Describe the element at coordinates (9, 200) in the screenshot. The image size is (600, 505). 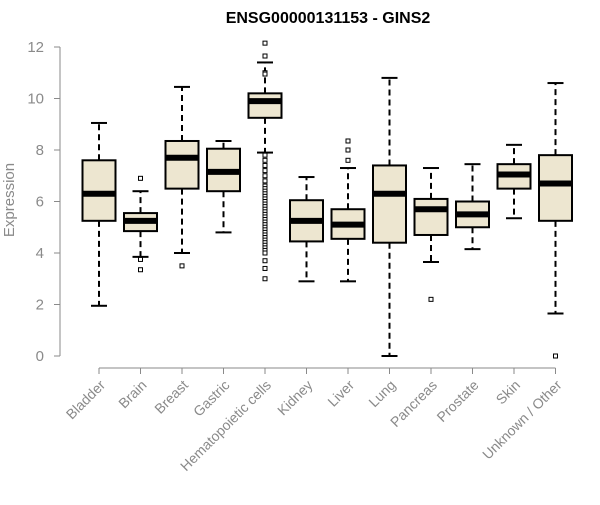
I see `y-axis-label: Expression` at that location.